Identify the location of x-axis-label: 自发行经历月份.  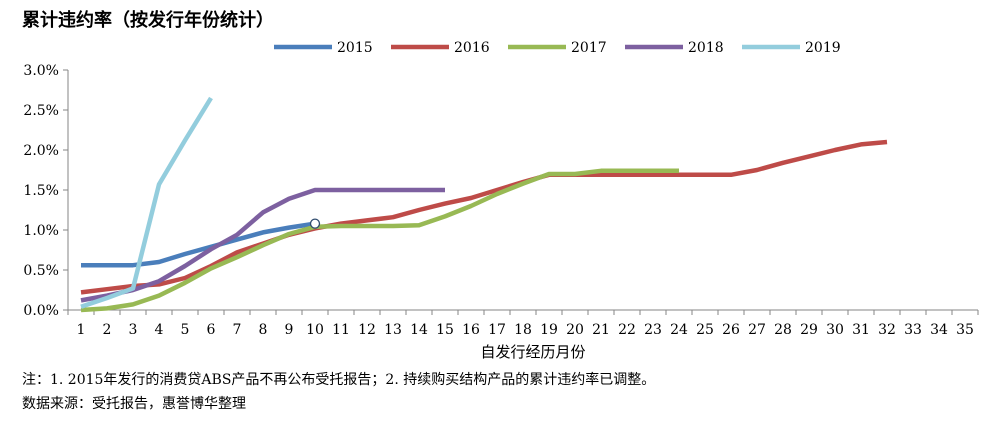
(532, 352).